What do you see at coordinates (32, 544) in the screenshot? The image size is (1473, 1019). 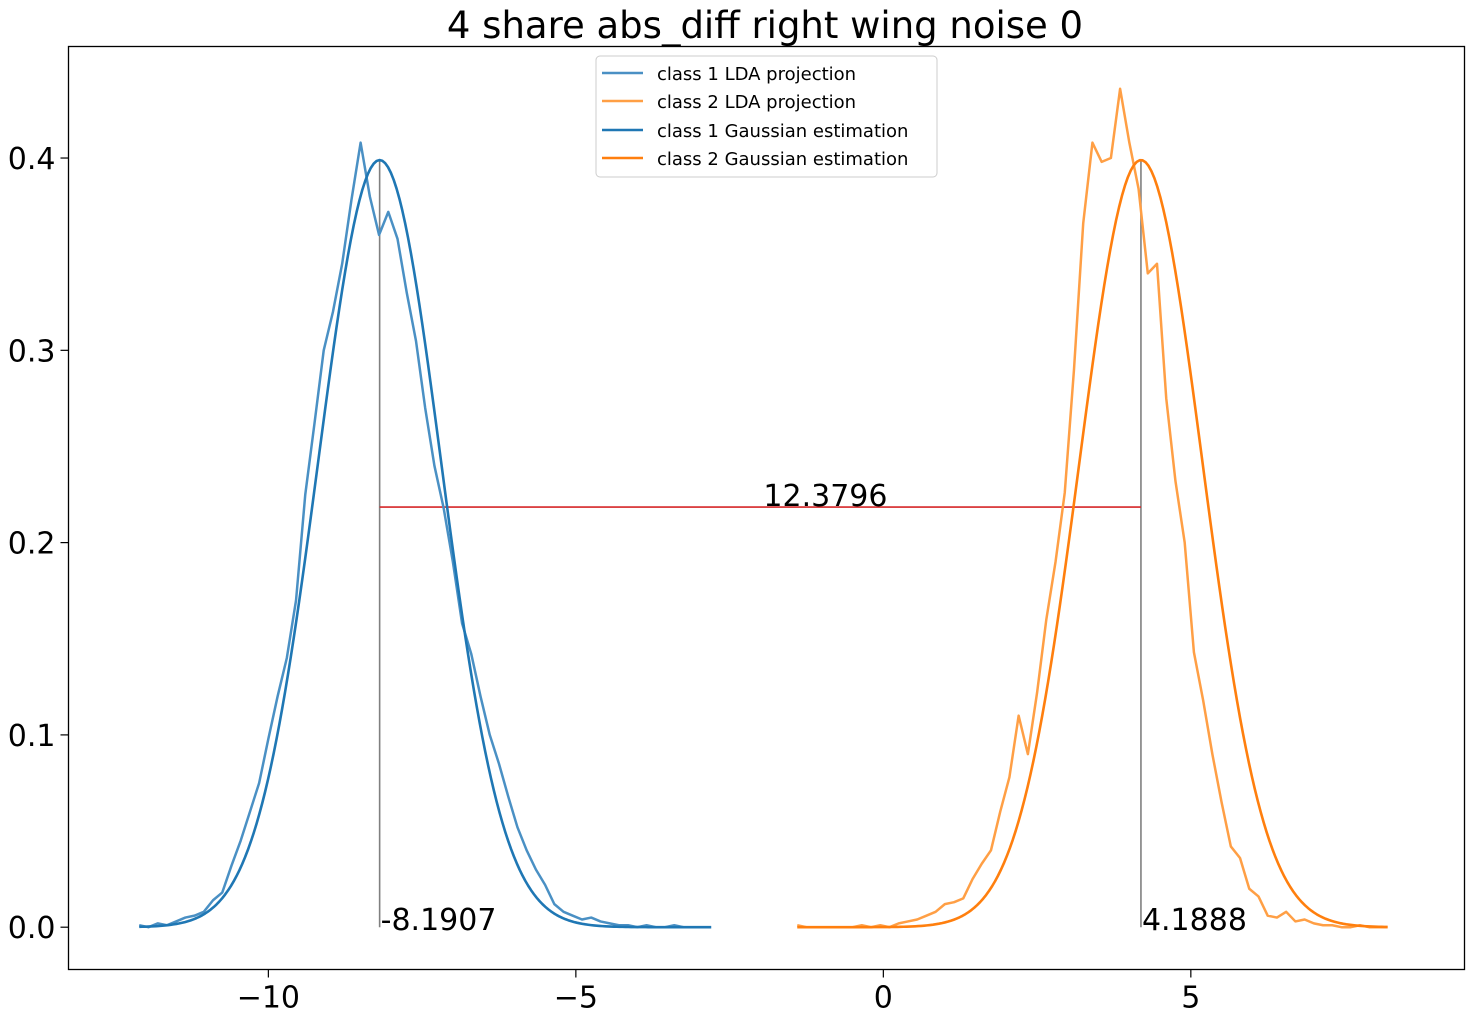 I see `y-tick-label: 0.2` at bounding box center [32, 544].